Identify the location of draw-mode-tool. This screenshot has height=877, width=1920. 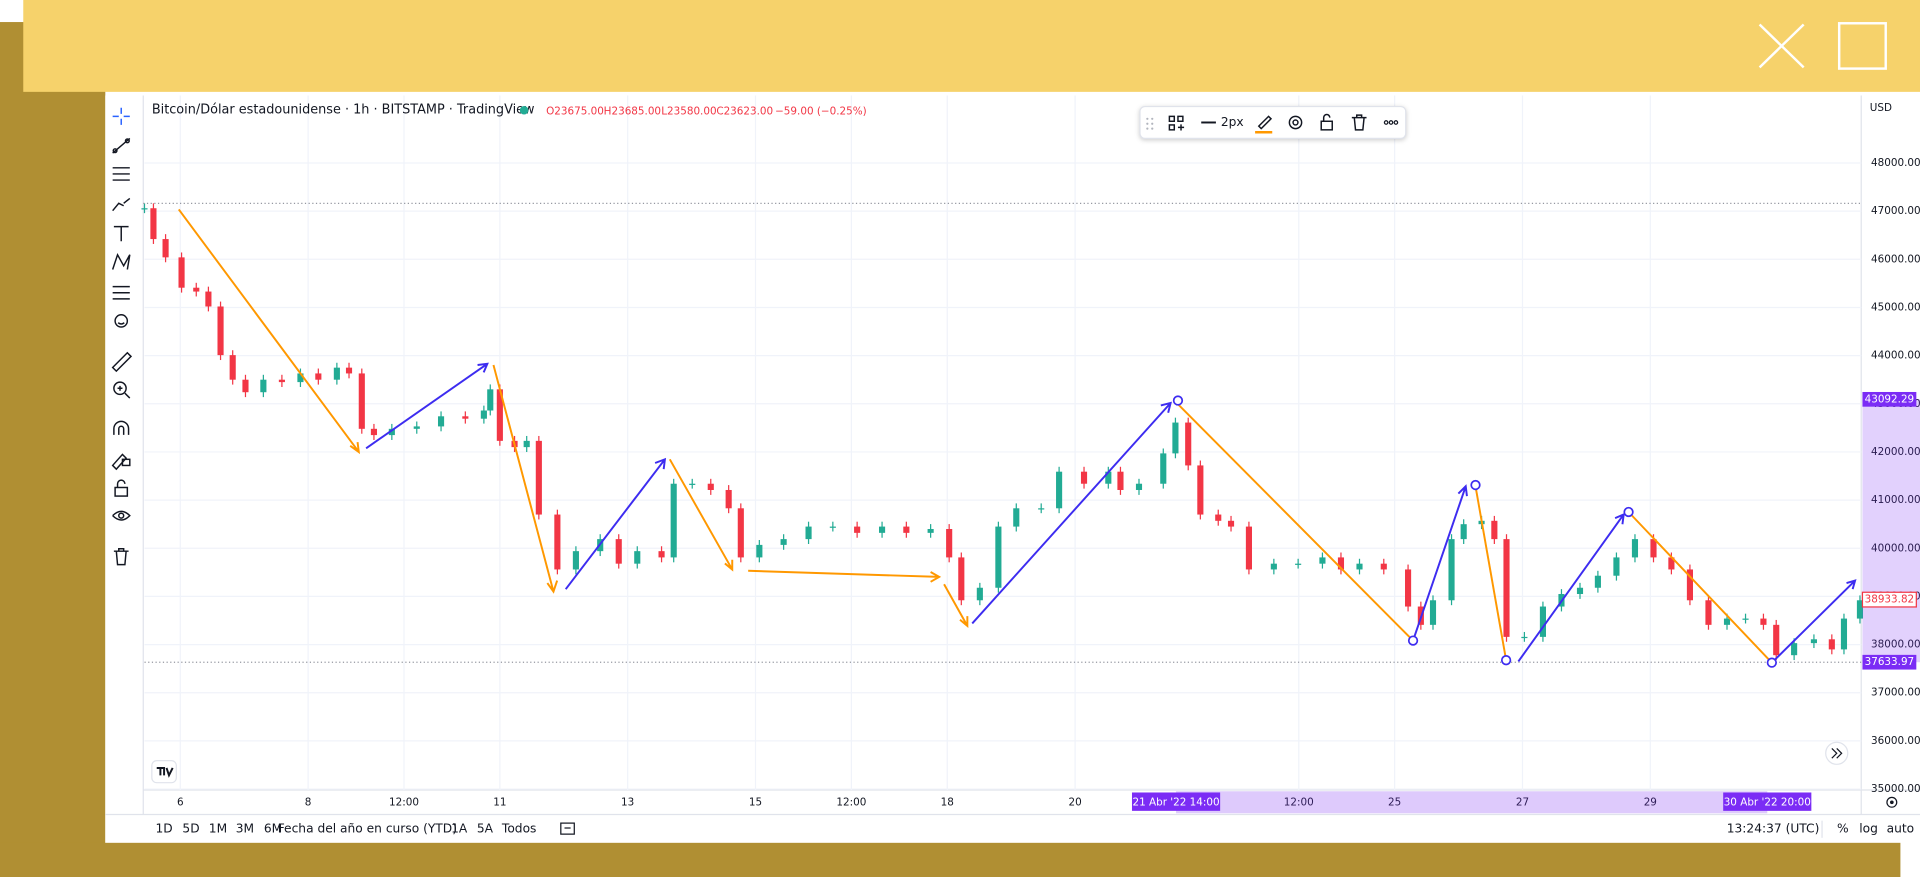
(121, 462).